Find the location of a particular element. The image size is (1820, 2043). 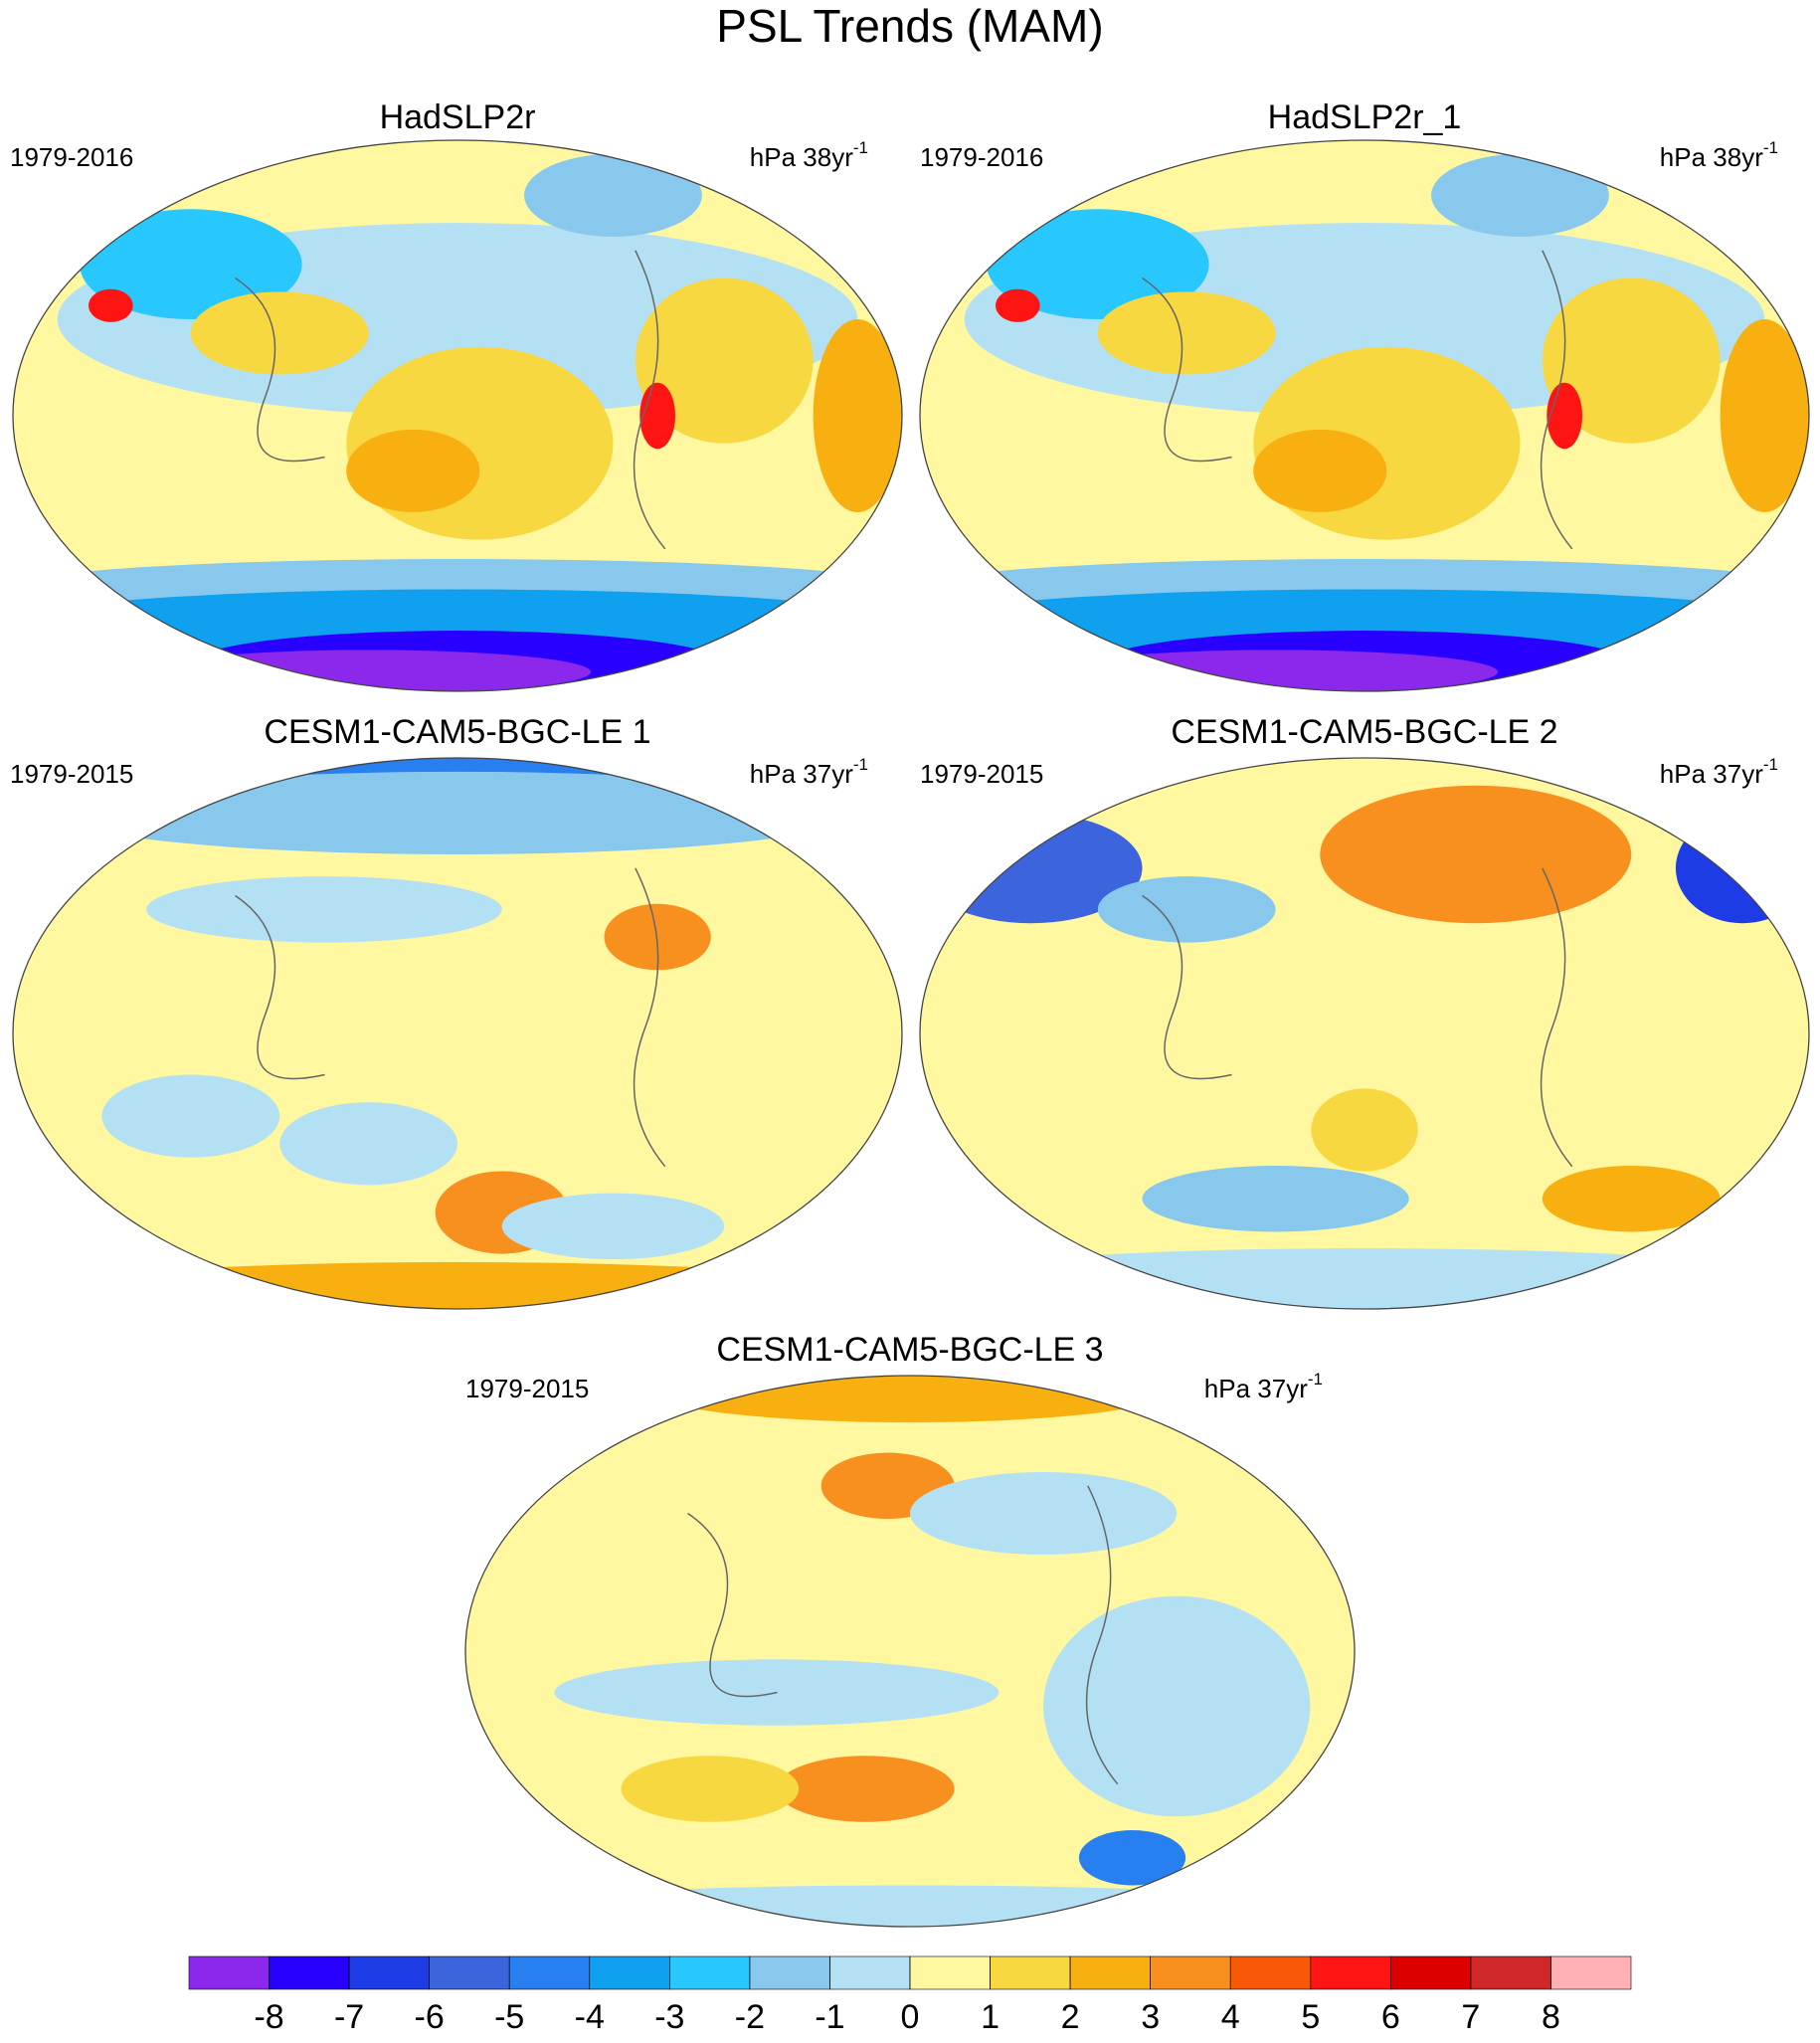

panel-title: CESM1-CAM5-BGC-LE 2 is located at coordinates (1364, 732).